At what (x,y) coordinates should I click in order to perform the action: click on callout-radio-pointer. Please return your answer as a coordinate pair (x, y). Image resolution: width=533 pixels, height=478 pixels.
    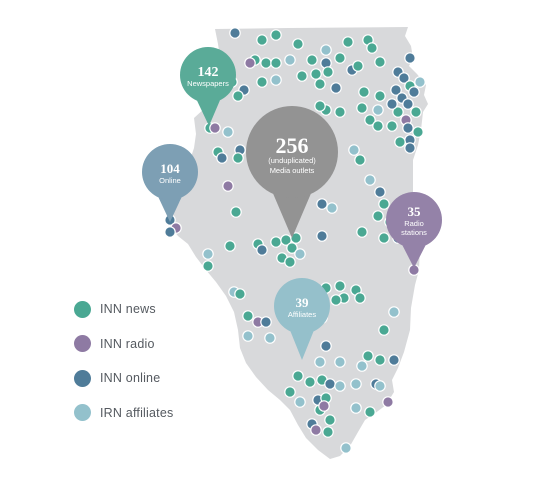
    Looking at the image, I should click on (414, 256).